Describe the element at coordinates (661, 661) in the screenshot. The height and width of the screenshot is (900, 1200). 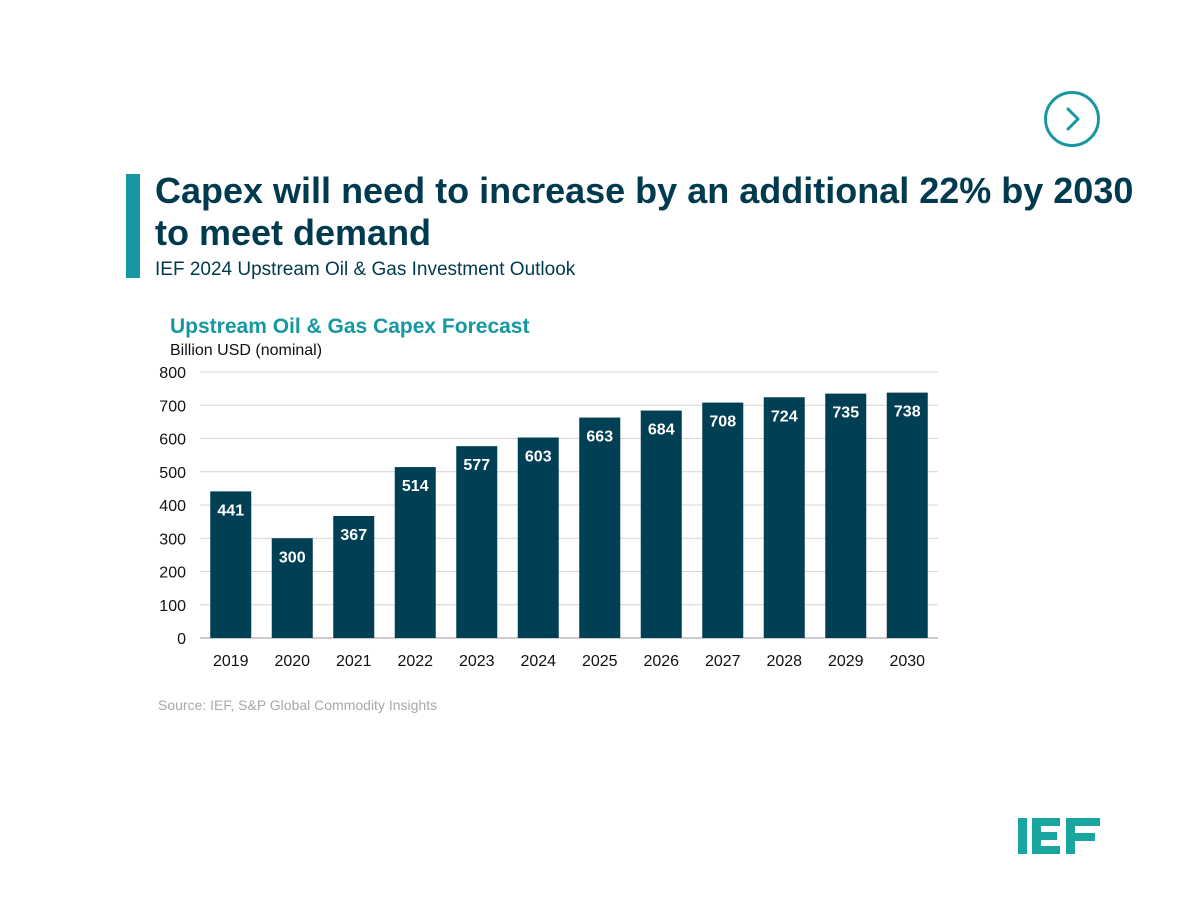
I see `x-tick-label: 2026` at that location.